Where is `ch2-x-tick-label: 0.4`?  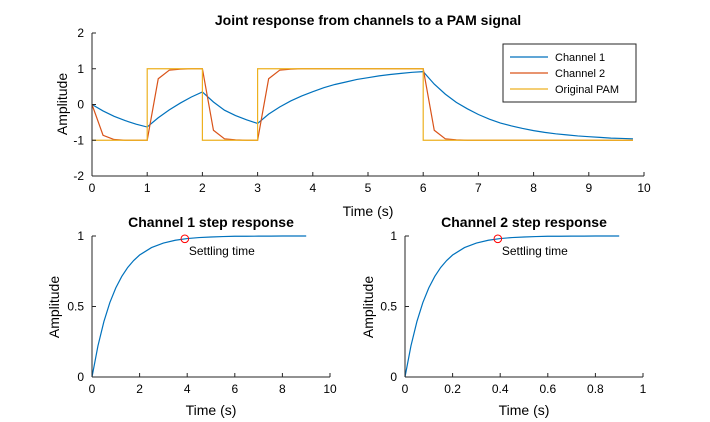 ch2-x-tick-label: 0.4 is located at coordinates (500, 389).